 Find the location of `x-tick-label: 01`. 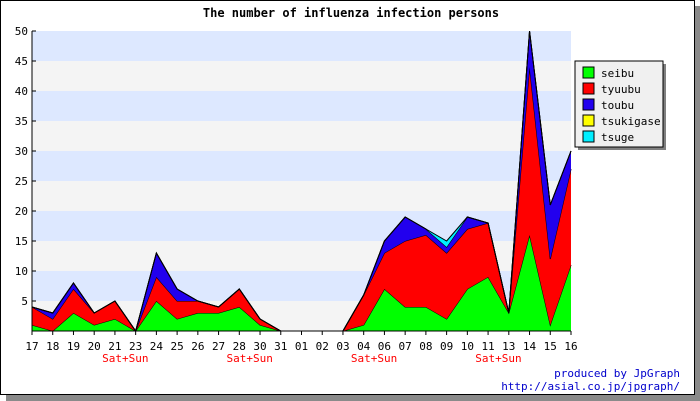

x-tick-label: 01 is located at coordinates (301, 346).